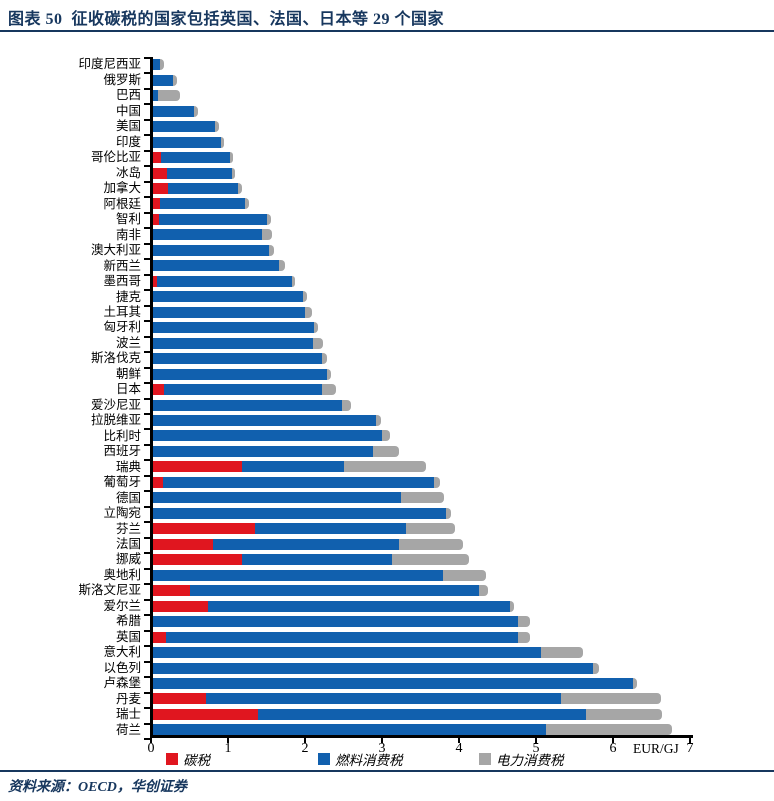 The image size is (774, 801). Describe the element at coordinates (128, 636) in the screenshot. I see `country-label: 英国` at that location.